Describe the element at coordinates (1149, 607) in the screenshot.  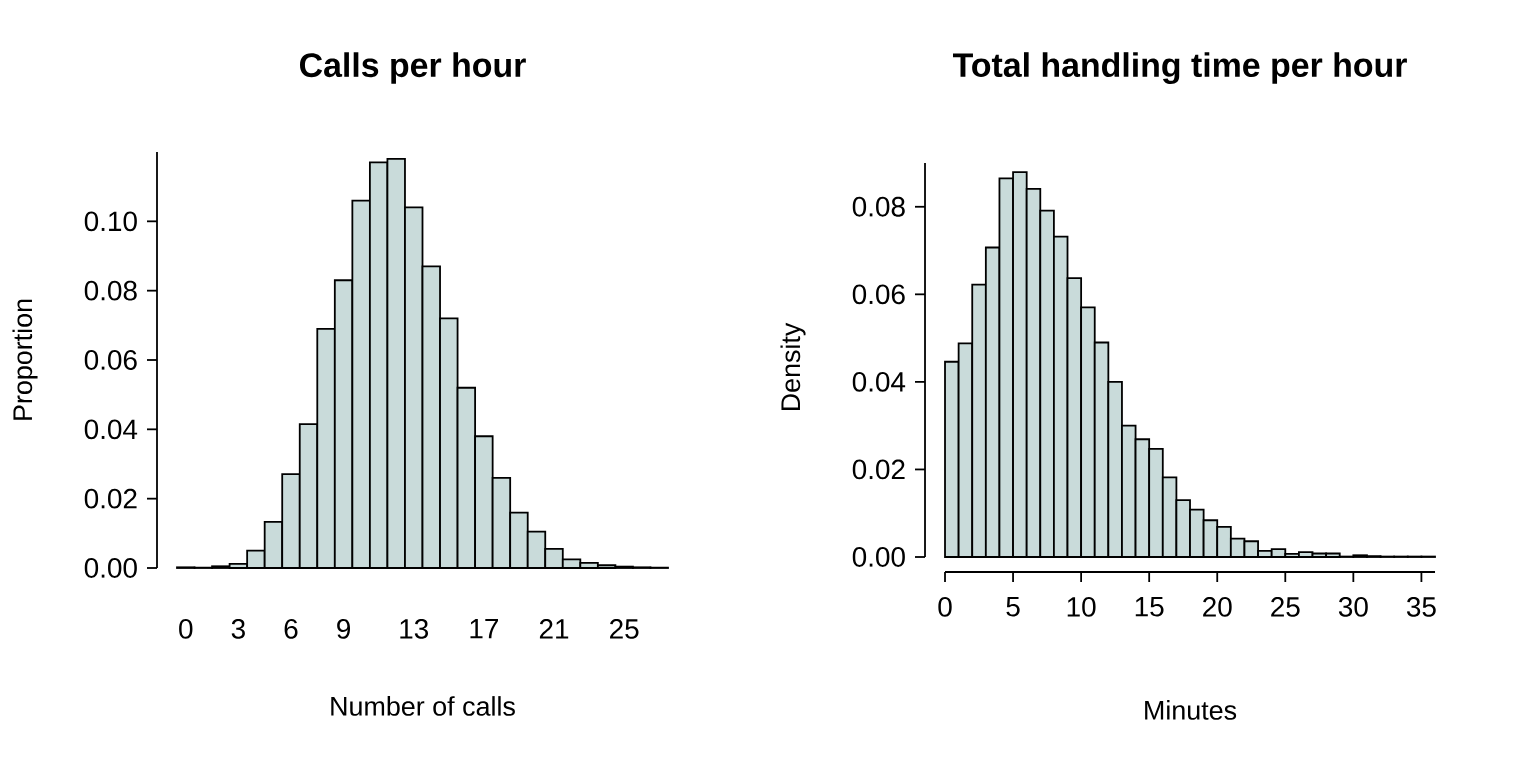
I see `x-tick-label: 15` at that location.